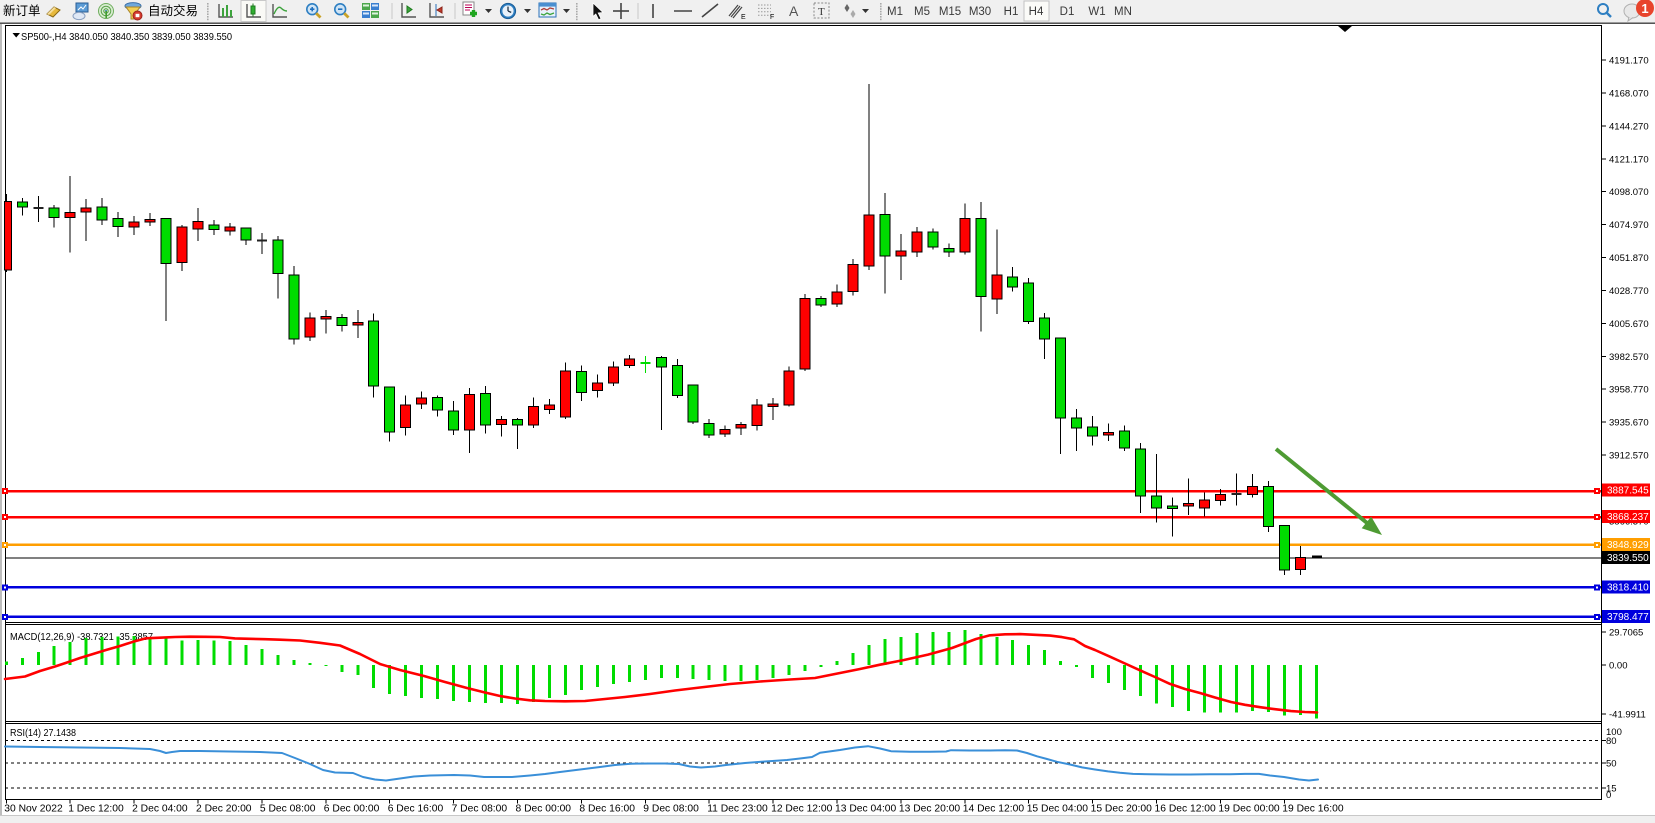 The image size is (1655, 823). I want to click on svg-text: 30 Nov 2022, so click(33, 809).